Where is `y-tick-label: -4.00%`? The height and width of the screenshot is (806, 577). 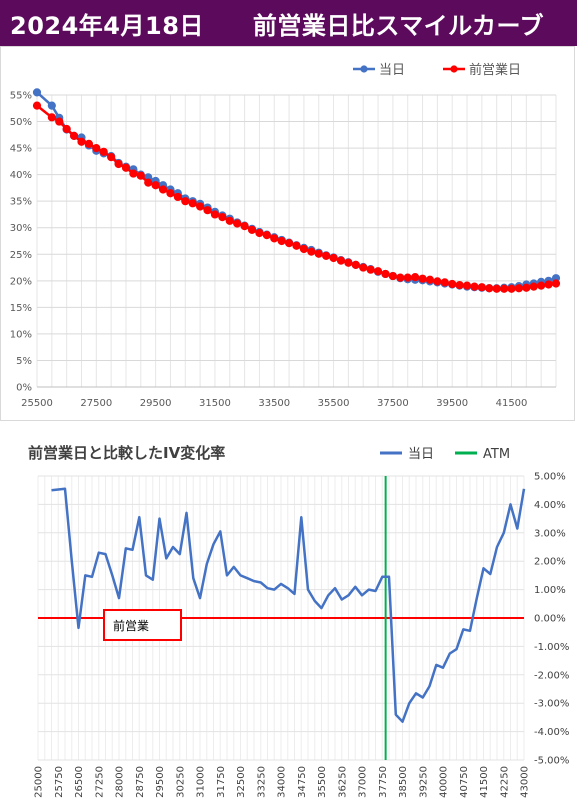
y-tick-label: -4.00% is located at coordinates (551, 732).